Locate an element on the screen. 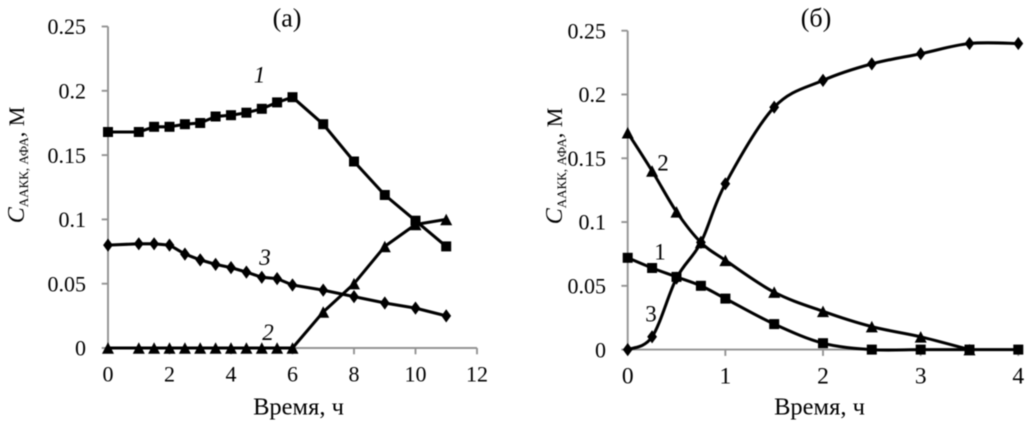 This screenshot has height=429, width=1036. svg-text: (б) is located at coordinates (816, 18).